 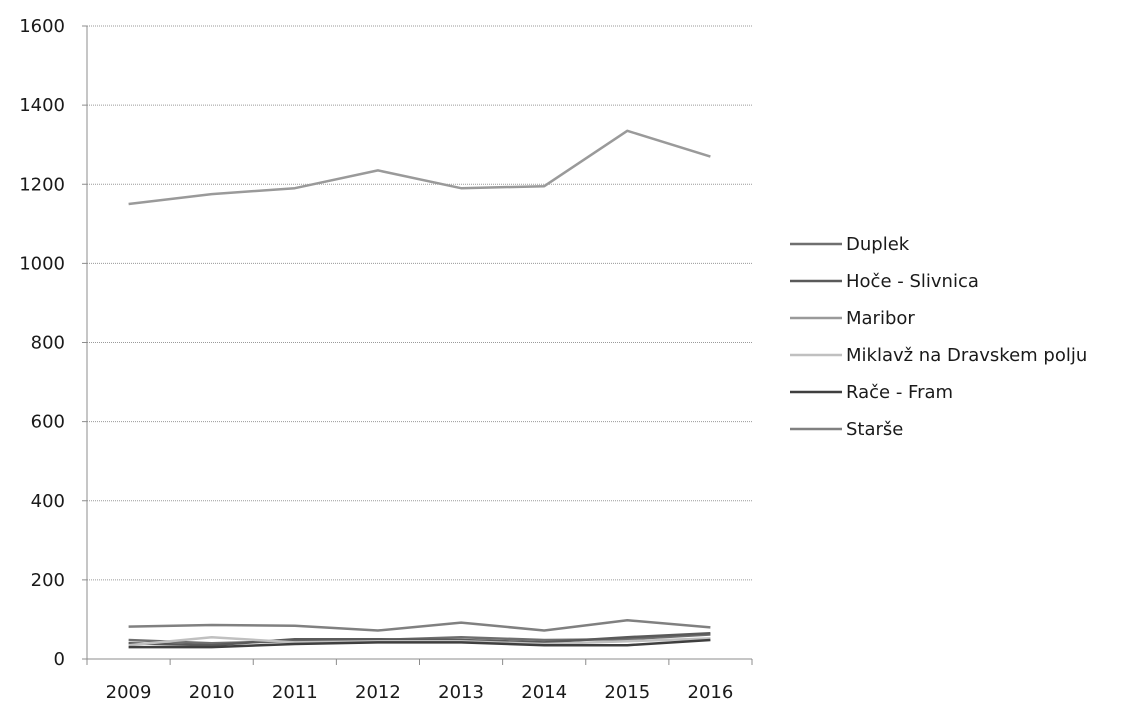 What do you see at coordinates (42, 263) in the screenshot?
I see `y-tick-label: 1000` at bounding box center [42, 263].